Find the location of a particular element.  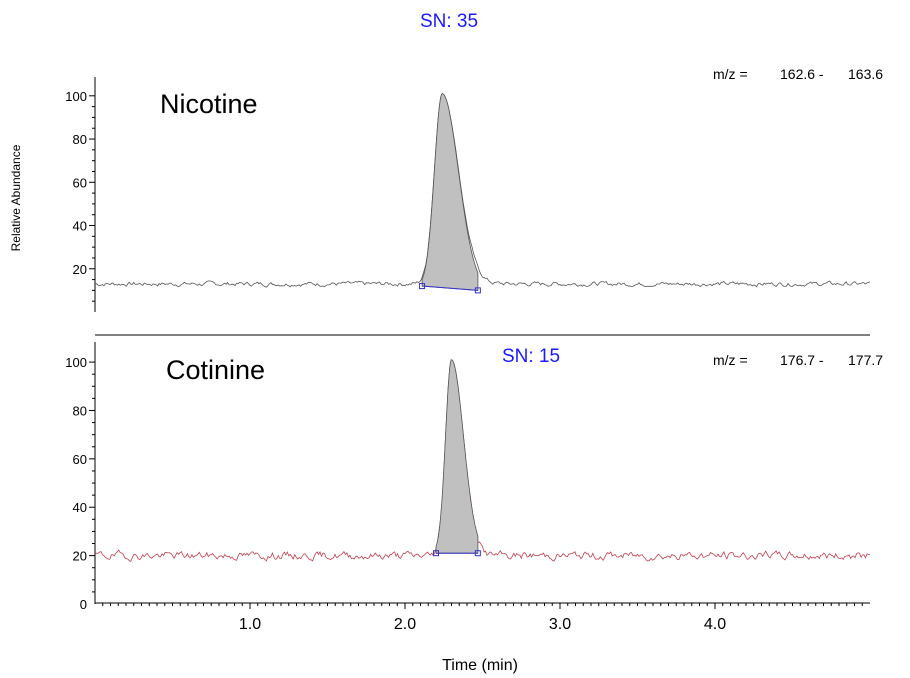

cotinine-y-tick-label: 100 is located at coordinates (76, 362).